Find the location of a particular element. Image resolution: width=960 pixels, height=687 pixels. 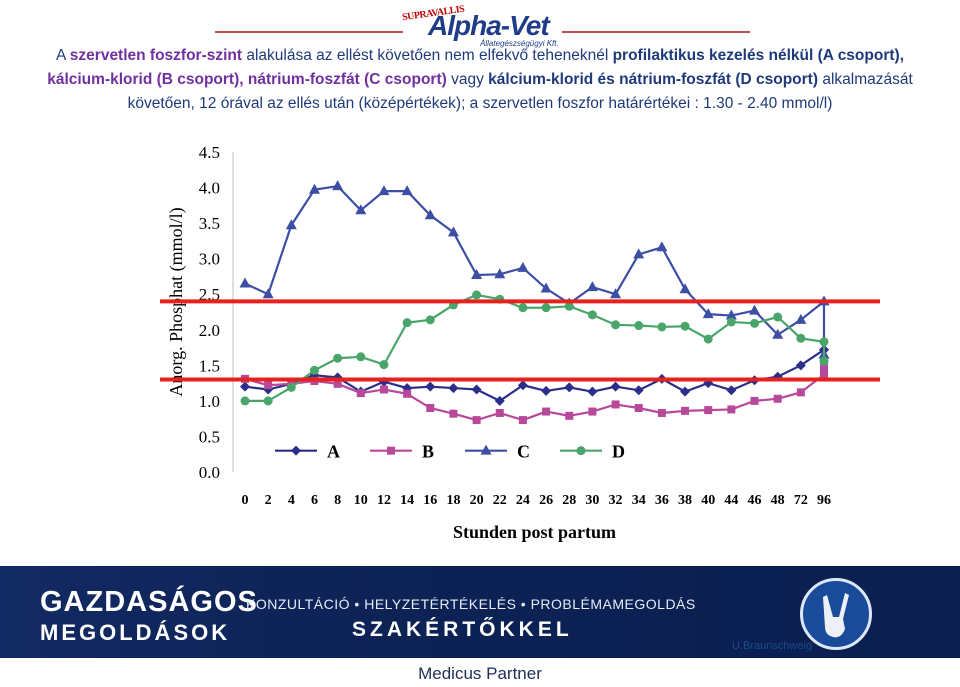

victory-hand-icon is located at coordinates (836, 614).